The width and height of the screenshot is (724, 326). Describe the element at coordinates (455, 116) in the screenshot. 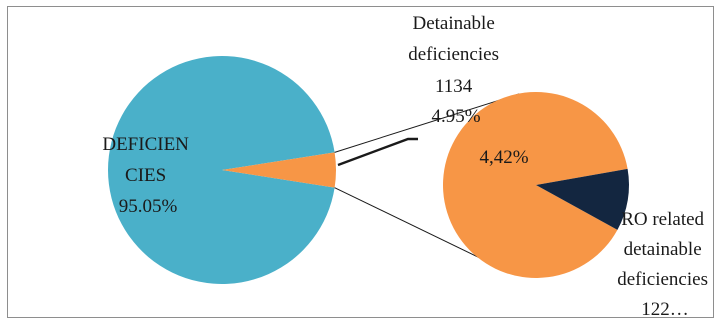

I see `detainable-label-percent: 4.95%` at that location.